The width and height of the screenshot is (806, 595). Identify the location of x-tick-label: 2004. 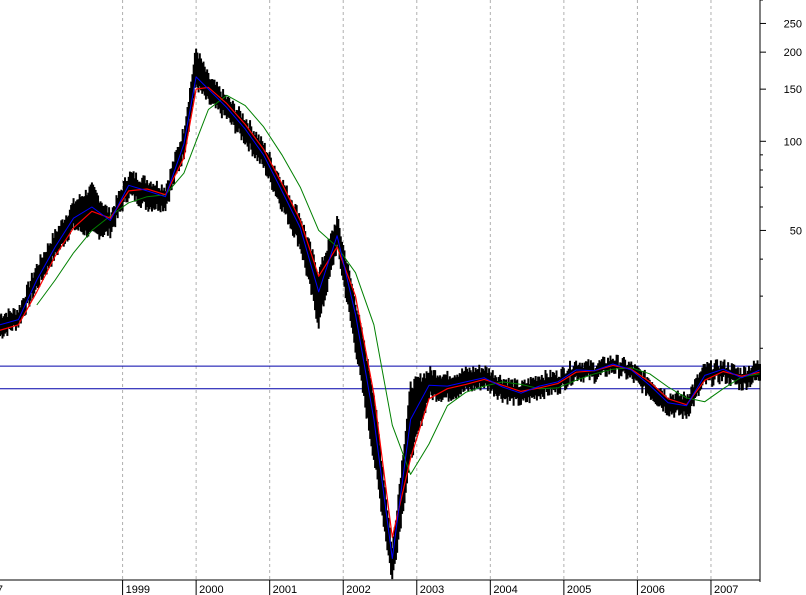
(505, 589).